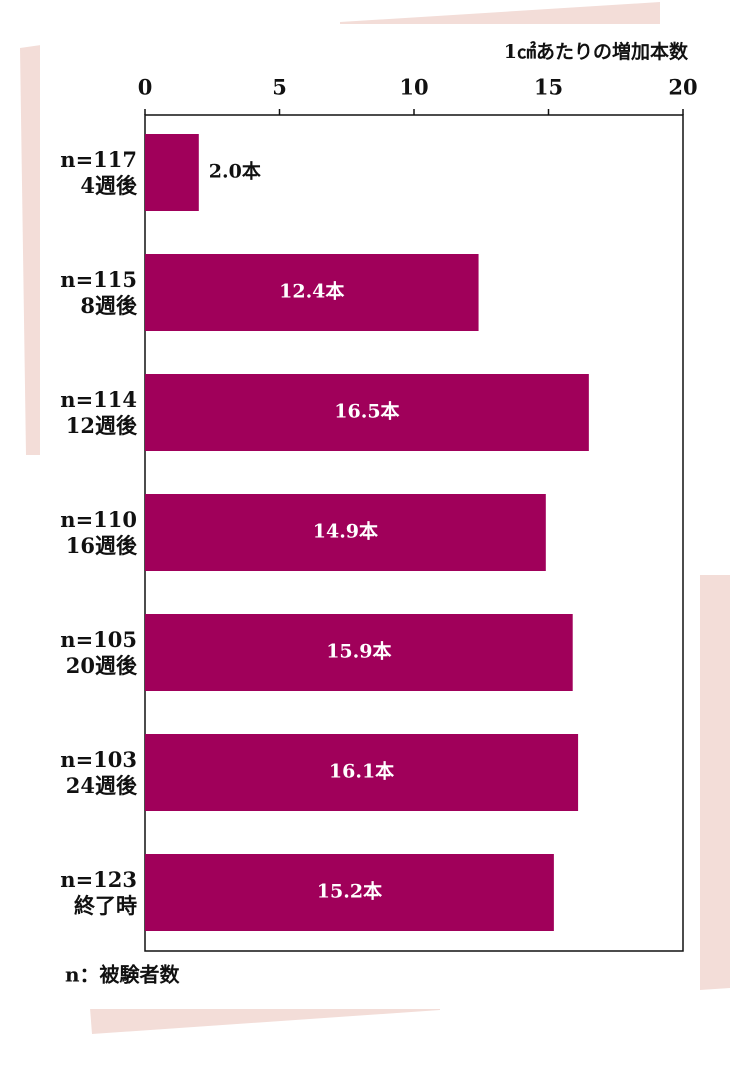 The height and width of the screenshot is (1080, 750). Describe the element at coordinates (109, 185) in the screenshot. I see `category-label: 4週後` at that location.